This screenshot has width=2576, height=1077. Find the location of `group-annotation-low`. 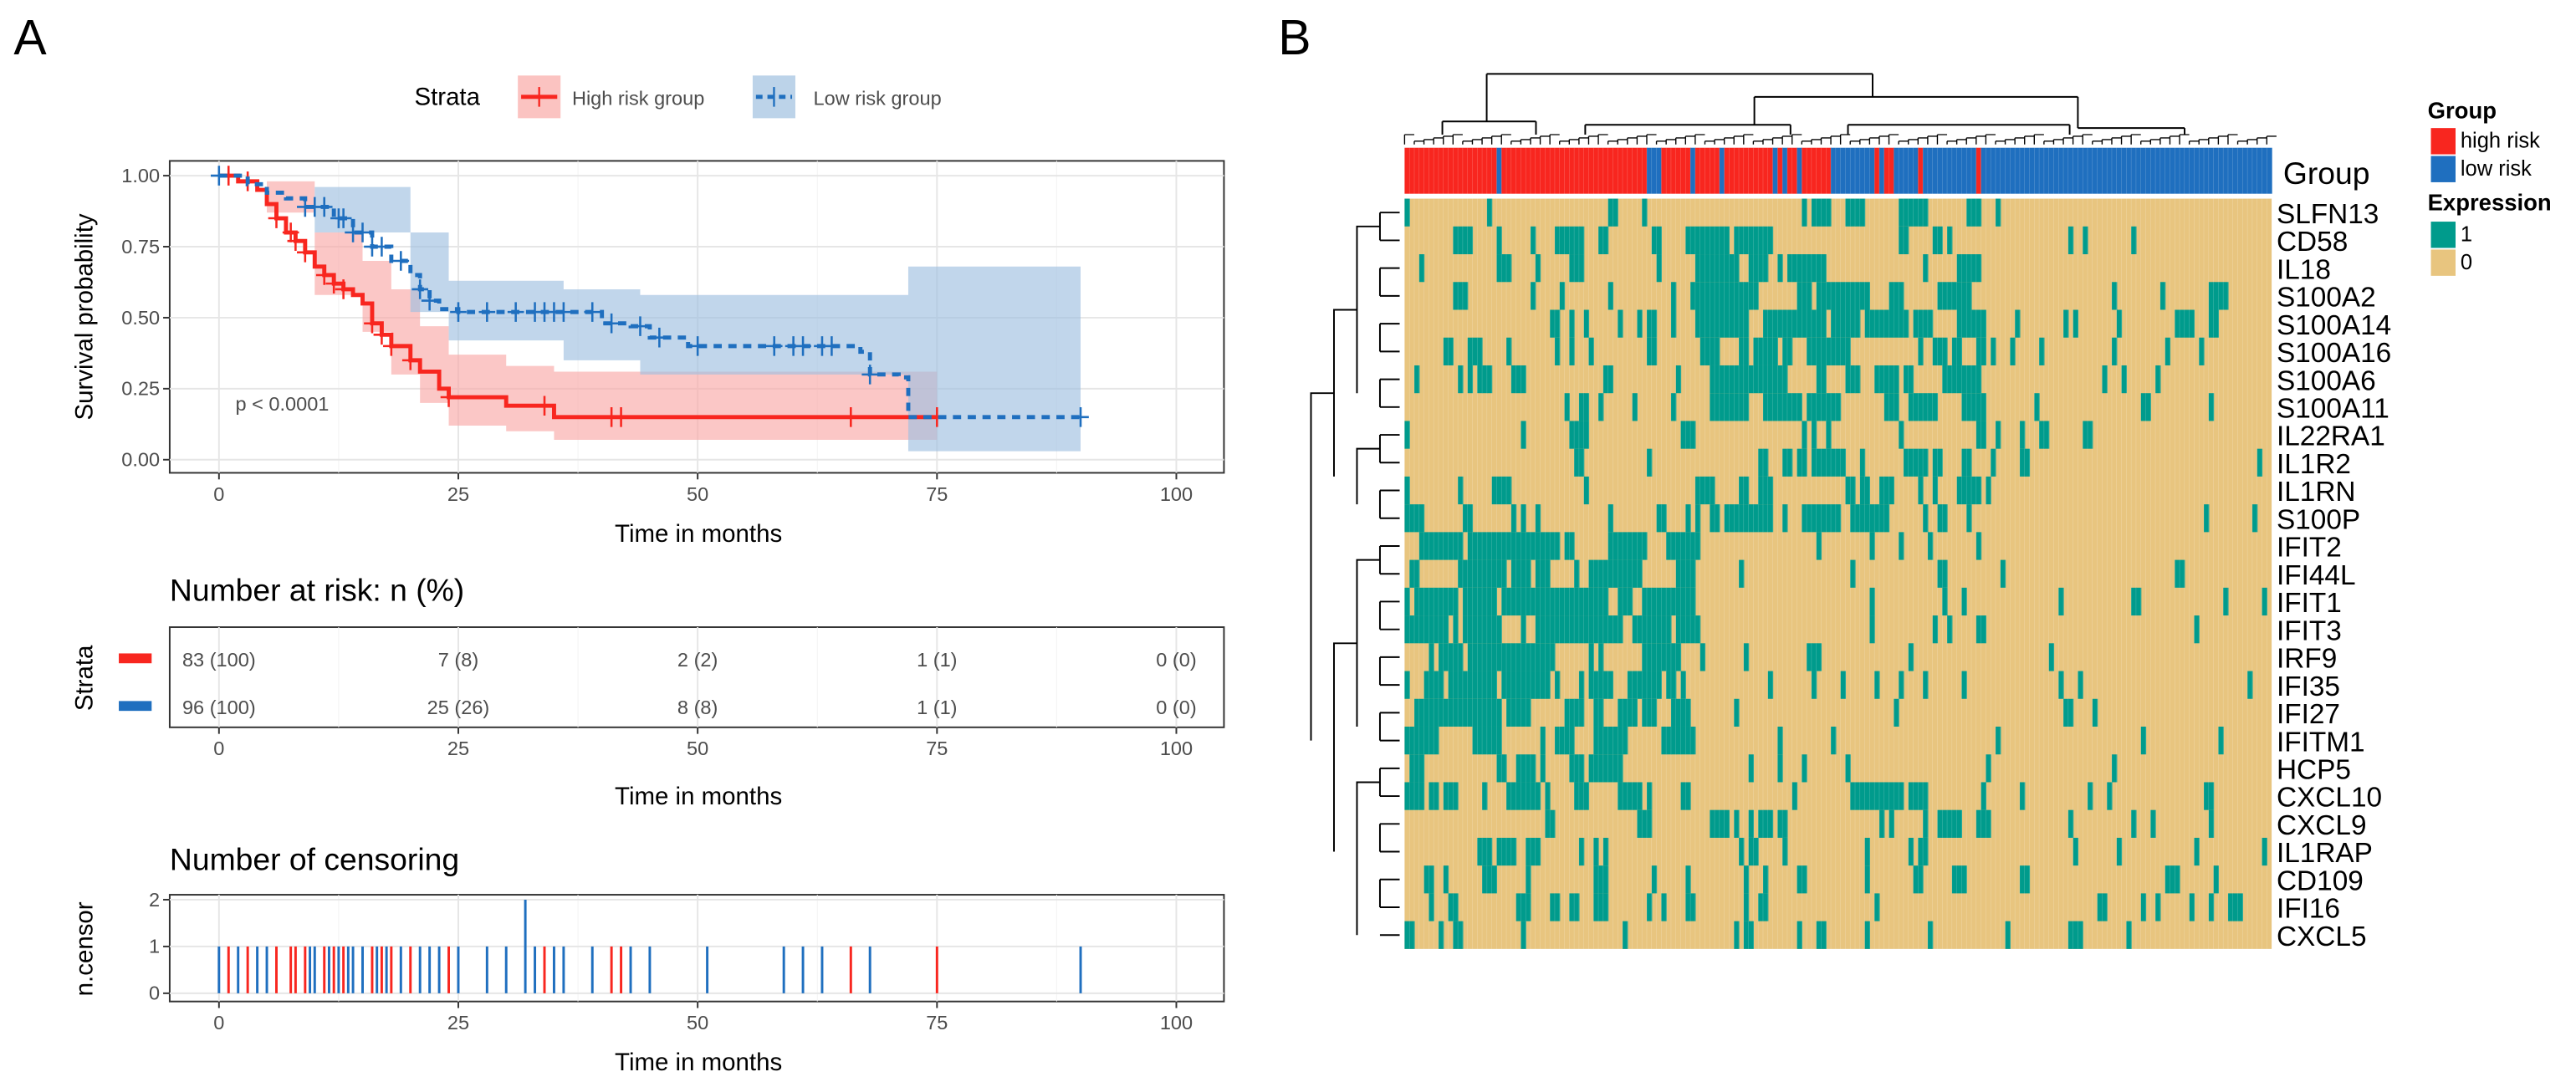

group-annotation-low is located at coordinates (1499, 170).